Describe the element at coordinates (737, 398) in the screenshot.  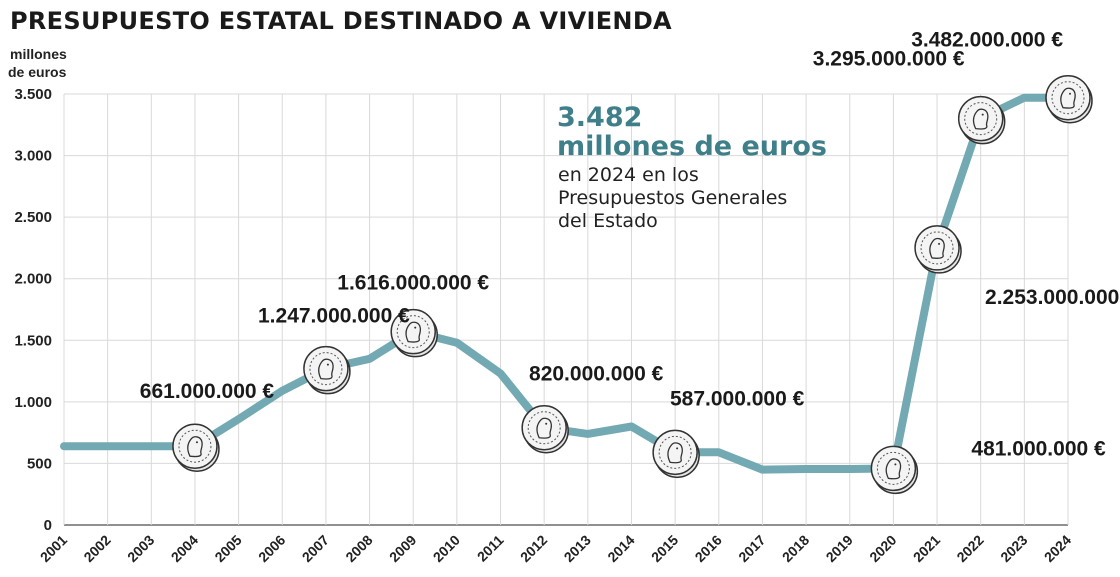
I see `data-label: 587.000.000 €` at that location.